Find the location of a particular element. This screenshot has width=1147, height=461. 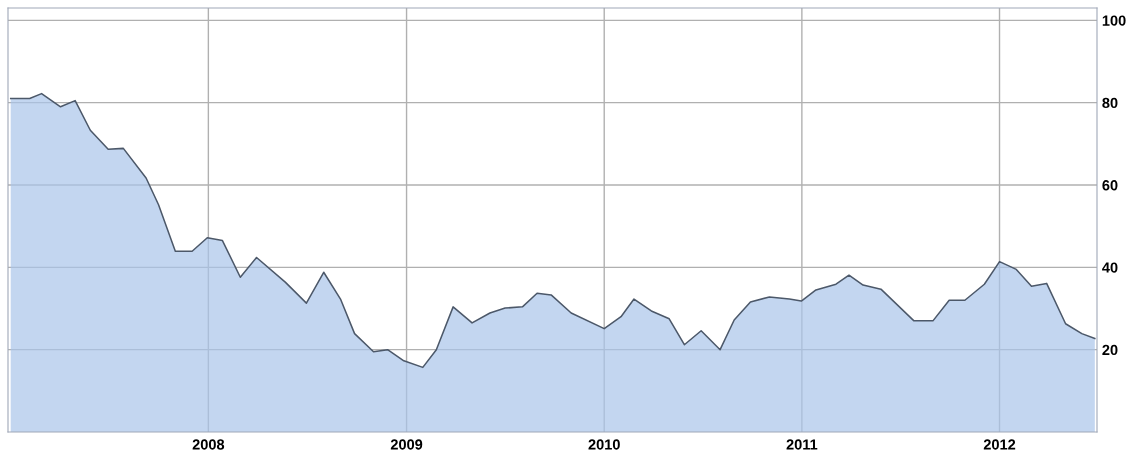

x-tick-label: 2012 is located at coordinates (999, 444).